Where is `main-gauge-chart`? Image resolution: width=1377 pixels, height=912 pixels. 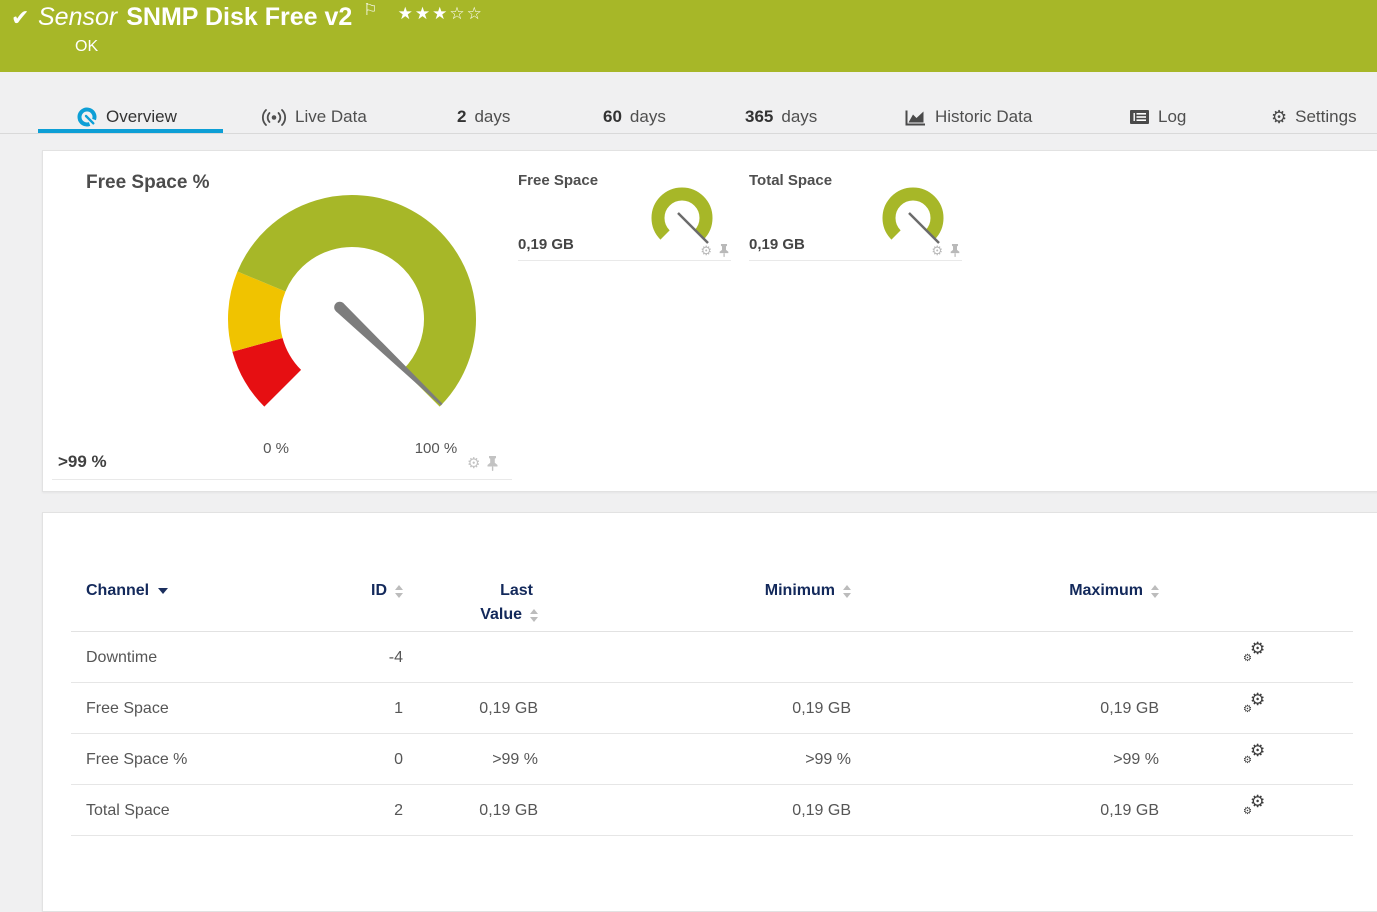
main-gauge-chart is located at coordinates (352, 301).